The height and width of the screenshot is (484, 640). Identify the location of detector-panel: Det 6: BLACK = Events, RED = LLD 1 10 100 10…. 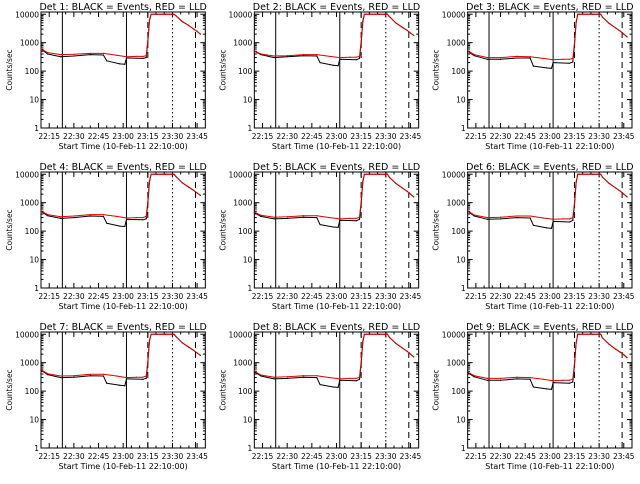
(533, 236).